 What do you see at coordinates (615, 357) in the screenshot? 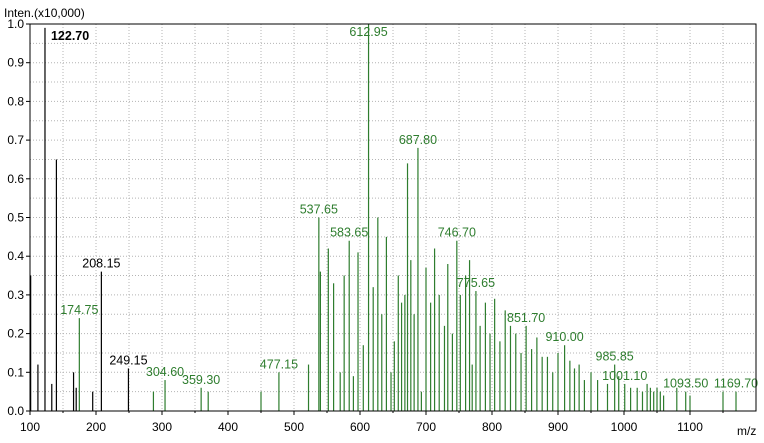
I see `peak-label: 985.85` at bounding box center [615, 357].